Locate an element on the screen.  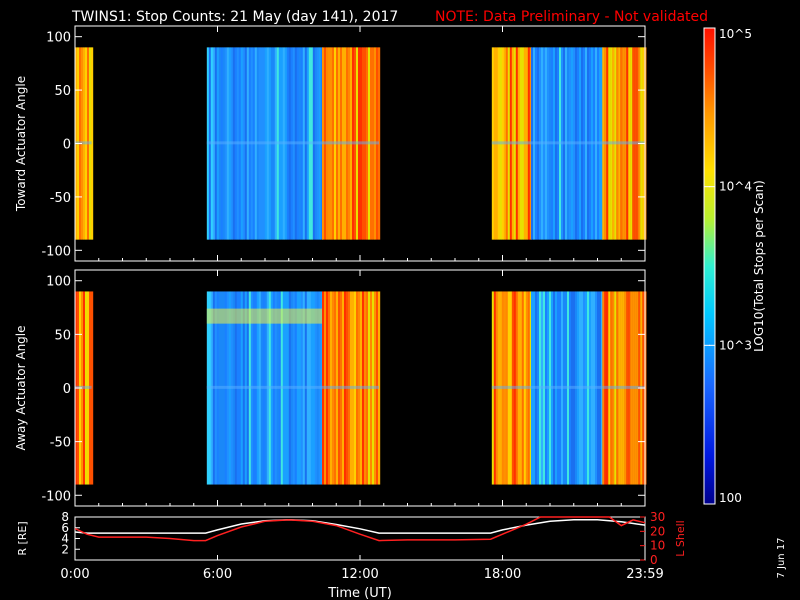
y-tick-label-left: 2 is located at coordinates (65, 549).